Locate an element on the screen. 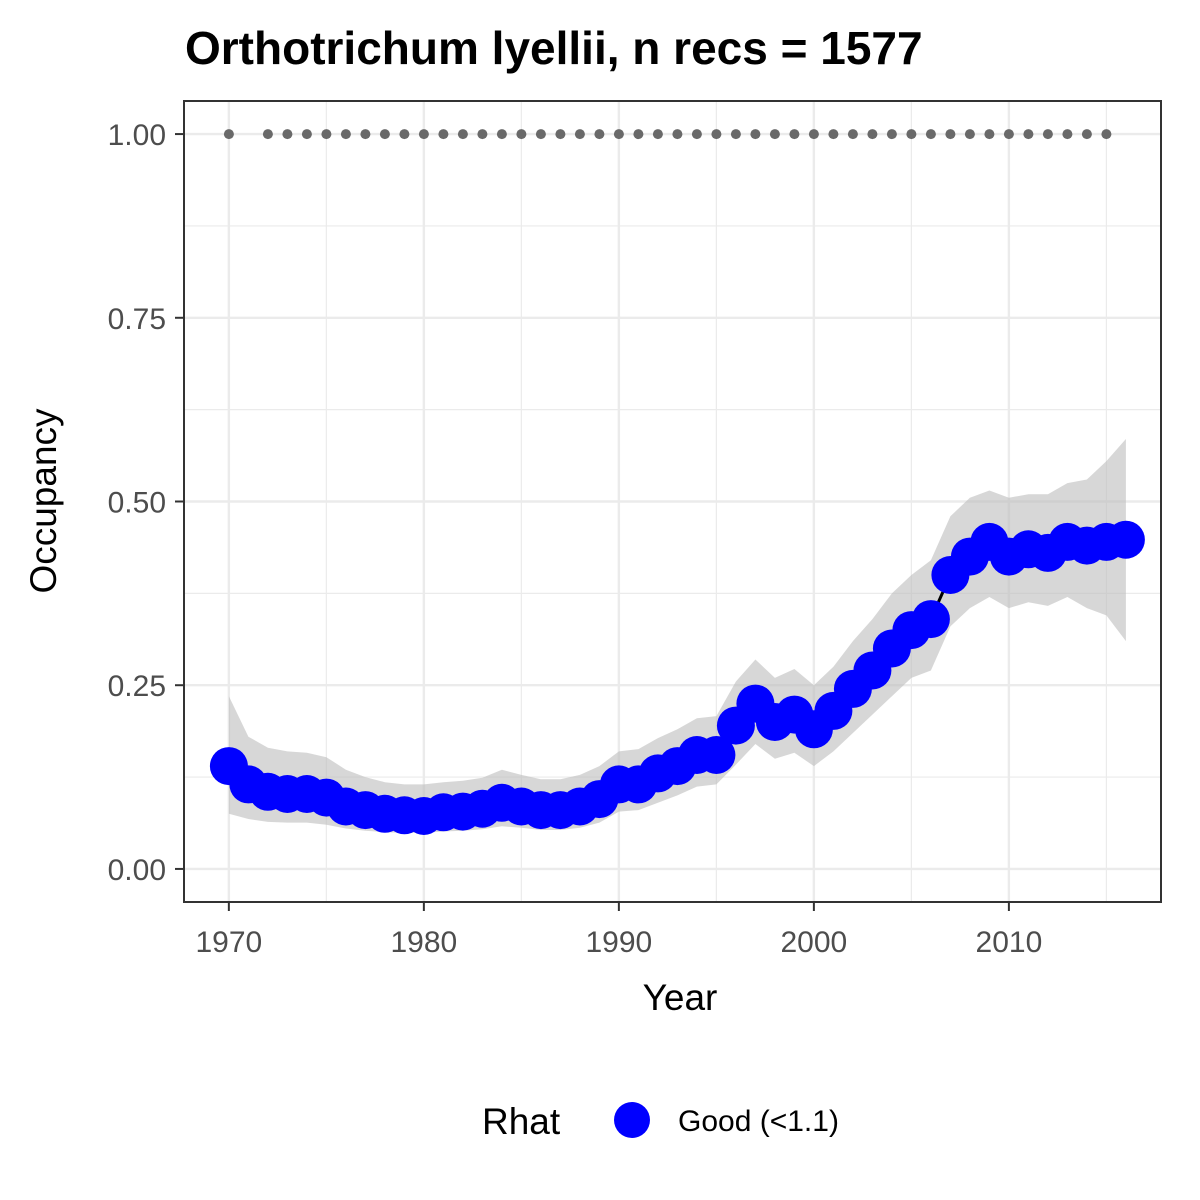 The image size is (1200, 1200). y-tick-label: 1.00 is located at coordinates (137, 135).